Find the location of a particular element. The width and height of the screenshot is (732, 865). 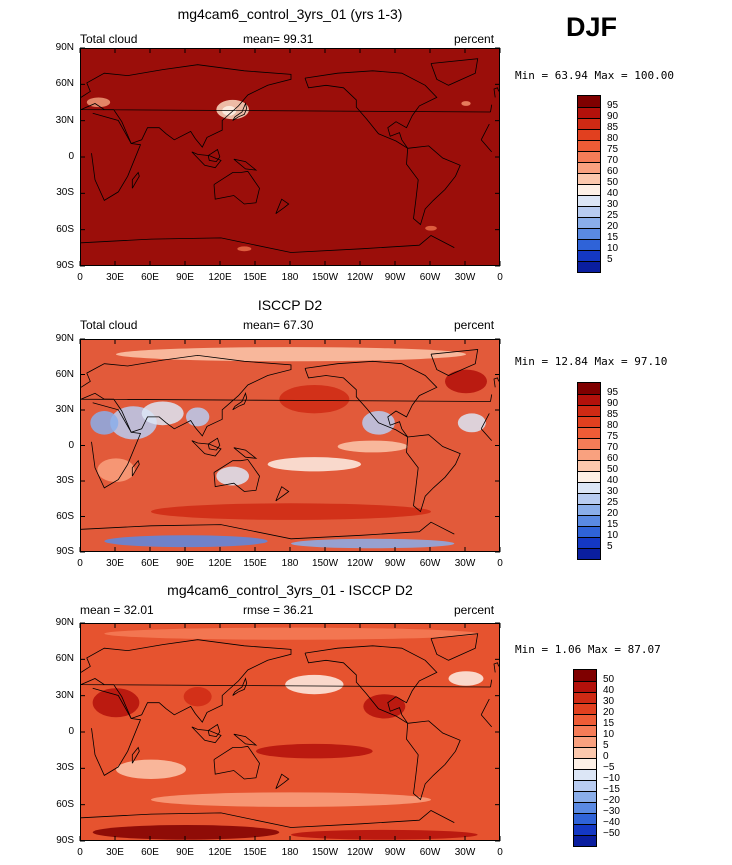

lon-tick-label: 150E is located at coordinates (255, 852).